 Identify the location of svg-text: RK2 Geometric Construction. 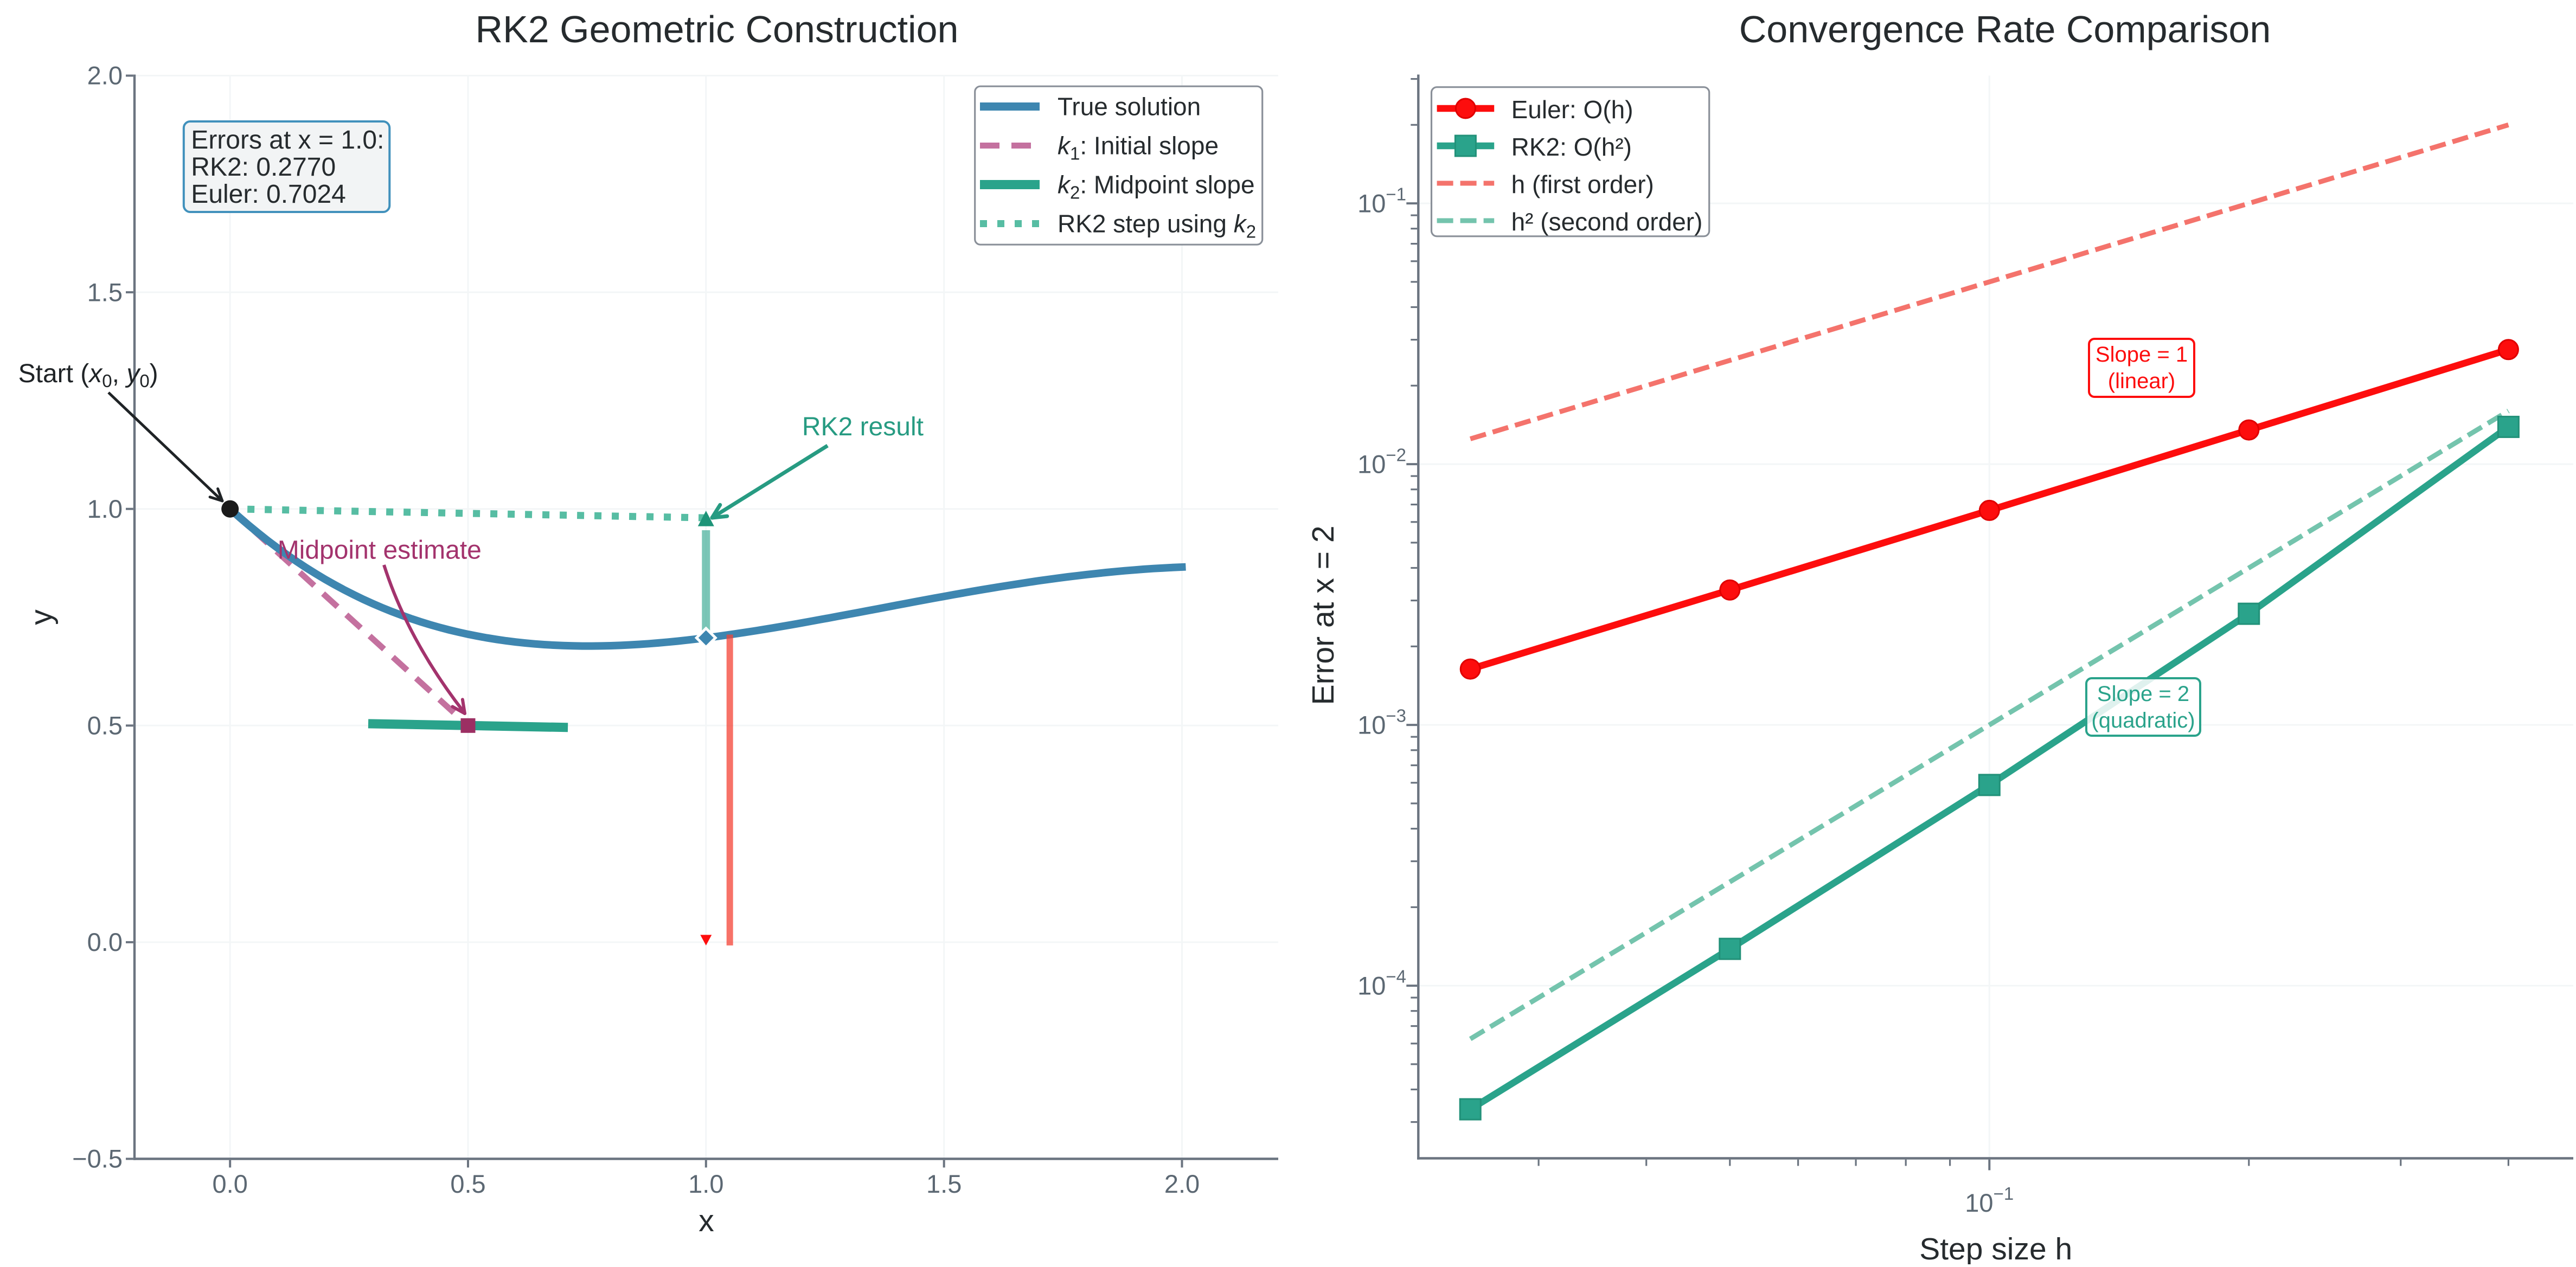
(717, 29).